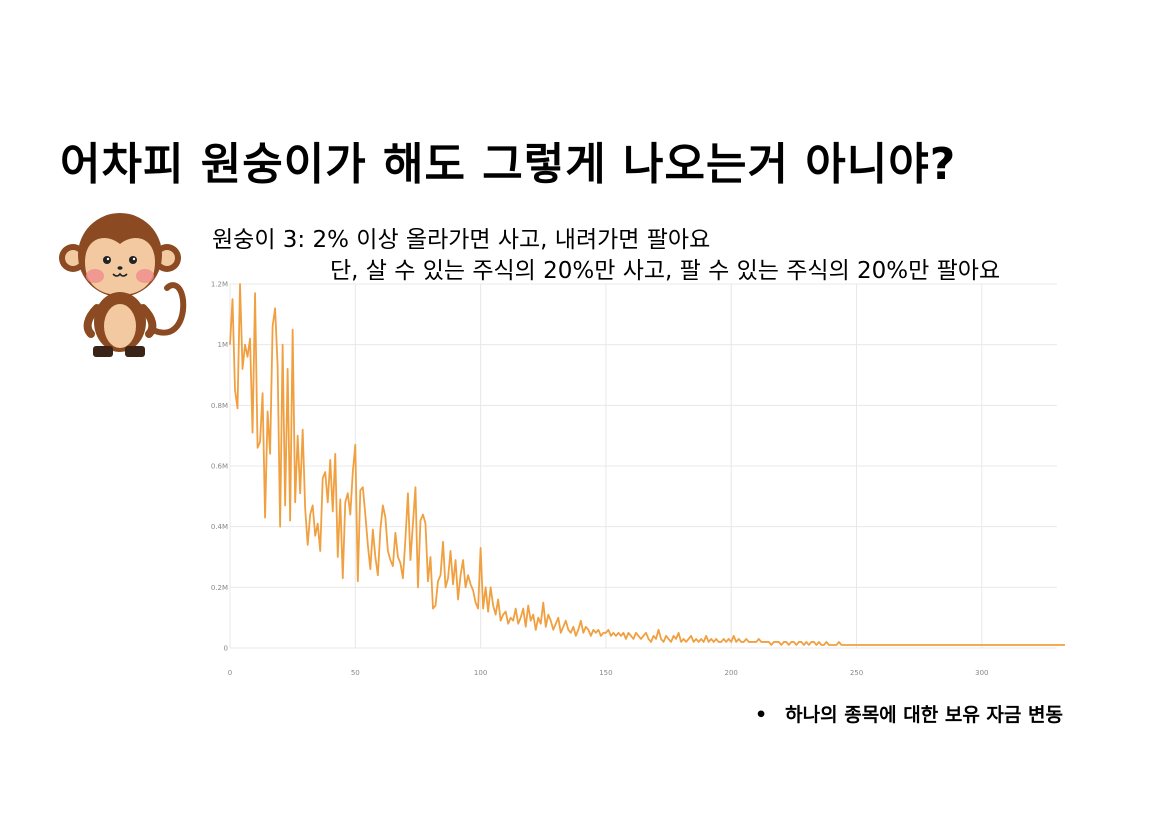 The image size is (1170, 827). I want to click on x-tick-label: 100, so click(480, 673).